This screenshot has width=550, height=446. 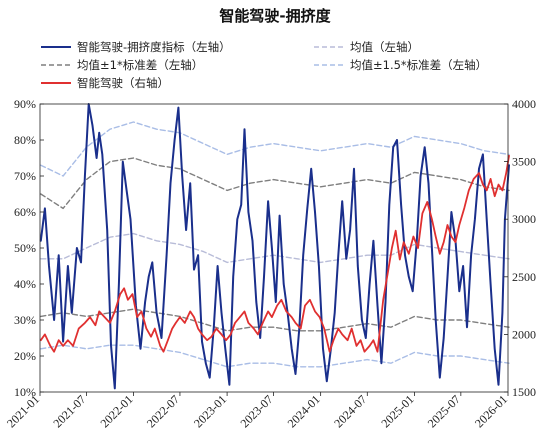 What do you see at coordinates (275, 149) in the screenshot?
I see `mean-plus-1.5std-line` at bounding box center [275, 149].